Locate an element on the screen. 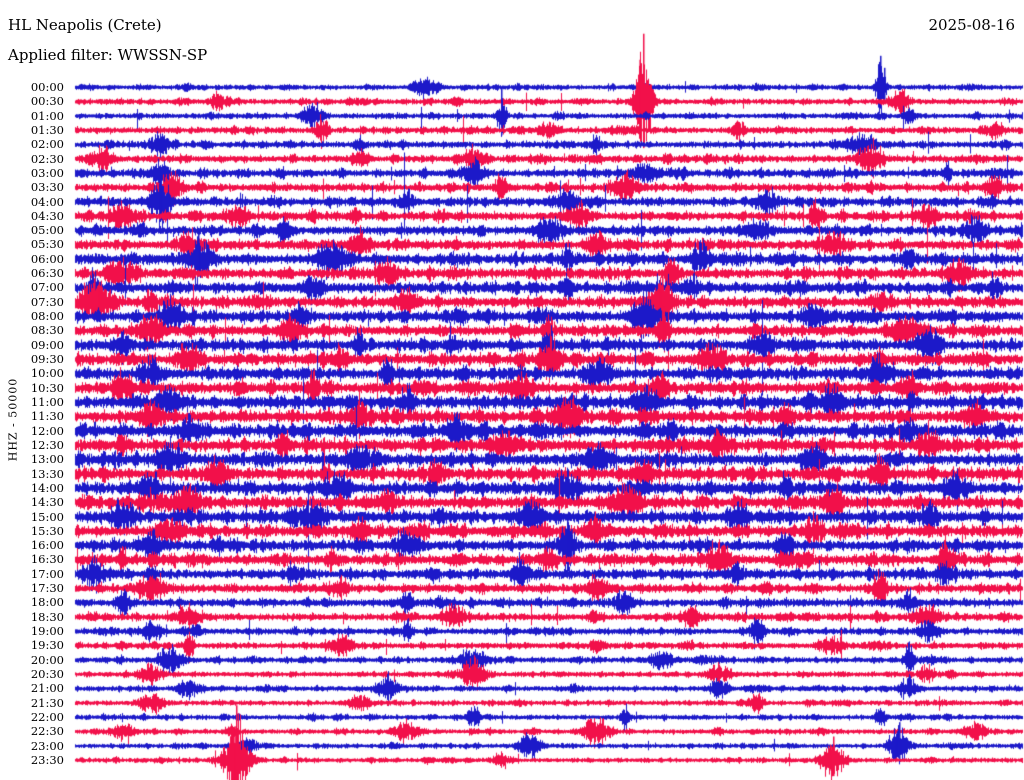 The width and height of the screenshot is (1024, 780). time-label: 21:00 is located at coordinates (47, 688).